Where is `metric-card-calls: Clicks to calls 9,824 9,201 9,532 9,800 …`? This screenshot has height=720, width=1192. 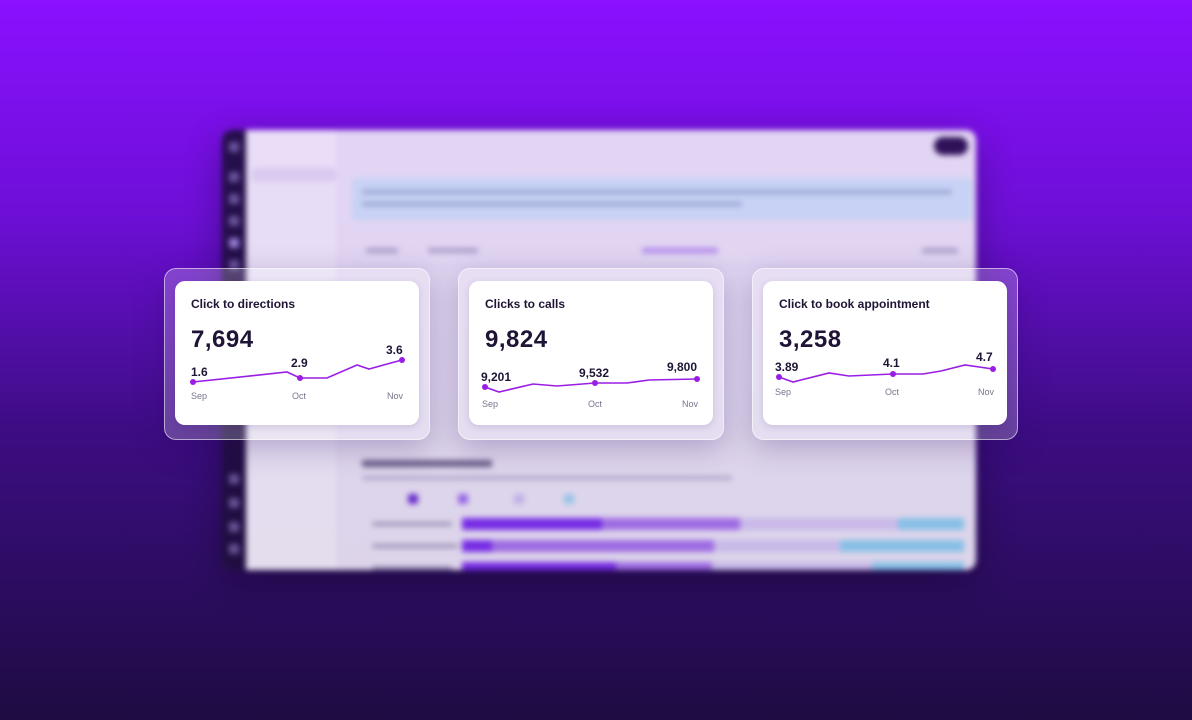 metric-card-calls: Clicks to calls 9,824 9,201 9,532 9,800 … is located at coordinates (591, 353).